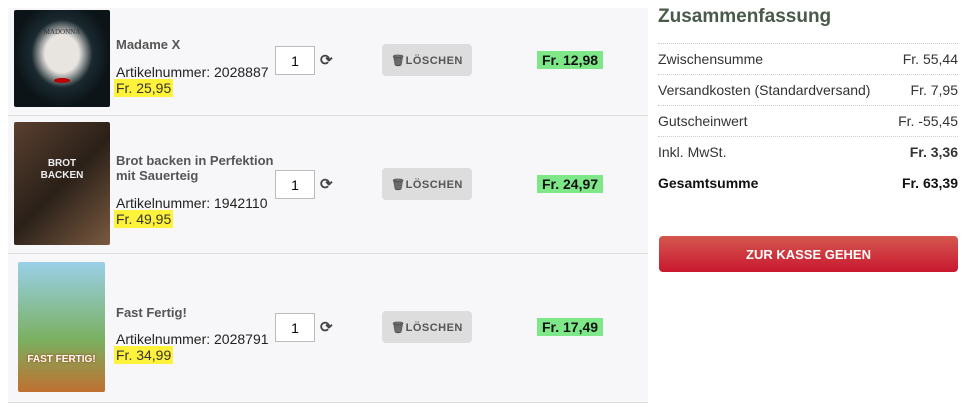 Image resolution: width=975 pixels, height=409 pixels. I want to click on label: Gesamtsumme, so click(708, 182).